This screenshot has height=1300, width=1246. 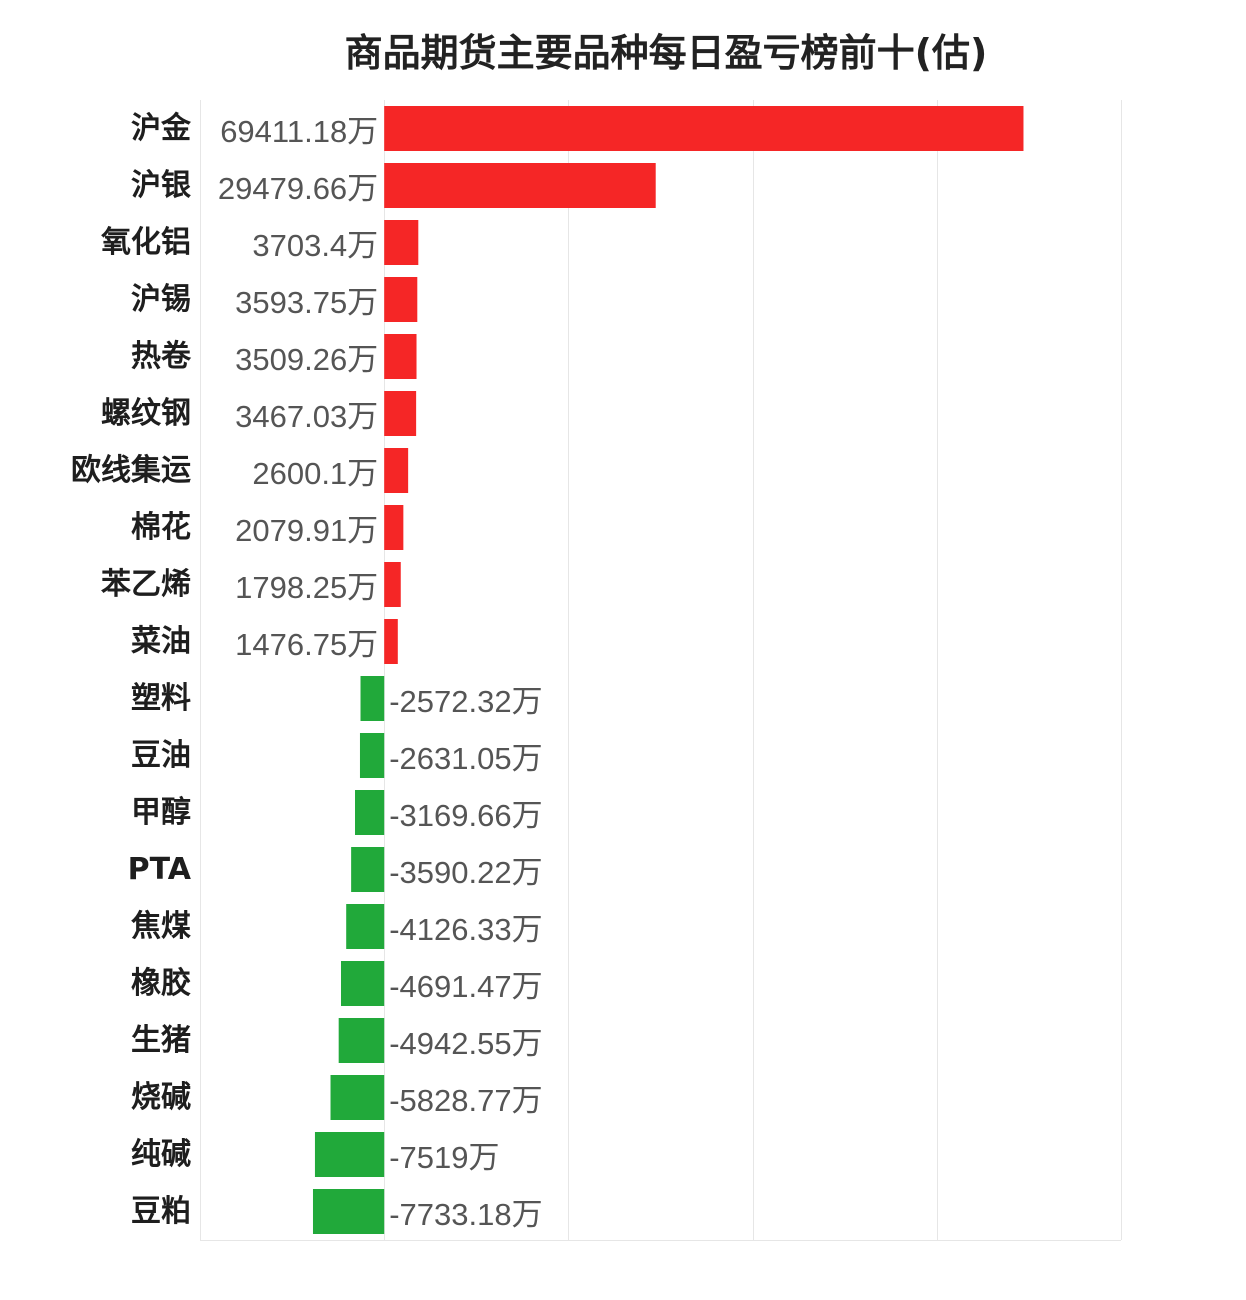 What do you see at coordinates (315, 245) in the screenshot?
I see `value-label: 3703.4万` at bounding box center [315, 245].